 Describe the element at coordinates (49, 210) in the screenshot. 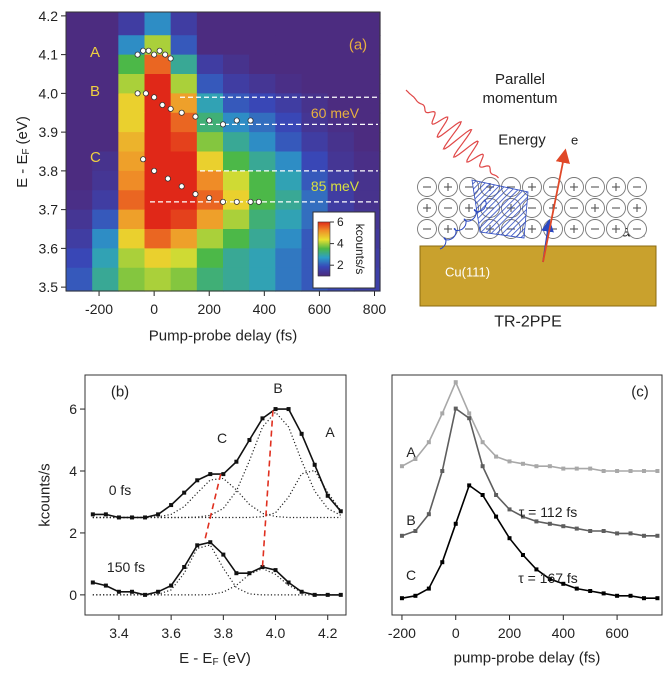

I see `y-tick-label: 3.7` at that location.